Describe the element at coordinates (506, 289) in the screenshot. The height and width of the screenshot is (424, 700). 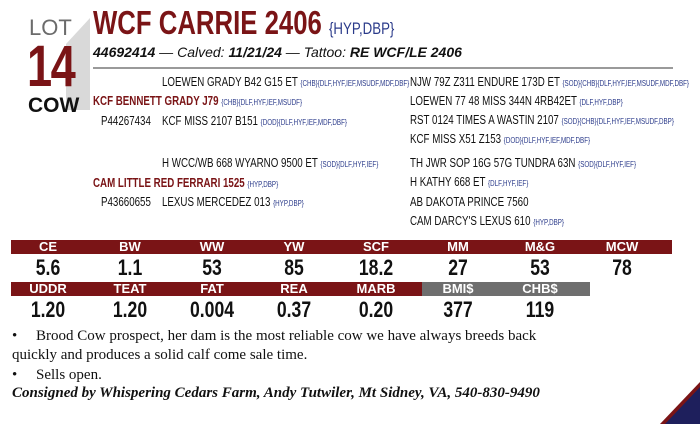
I see `epd-header-bar-indexes` at that location.